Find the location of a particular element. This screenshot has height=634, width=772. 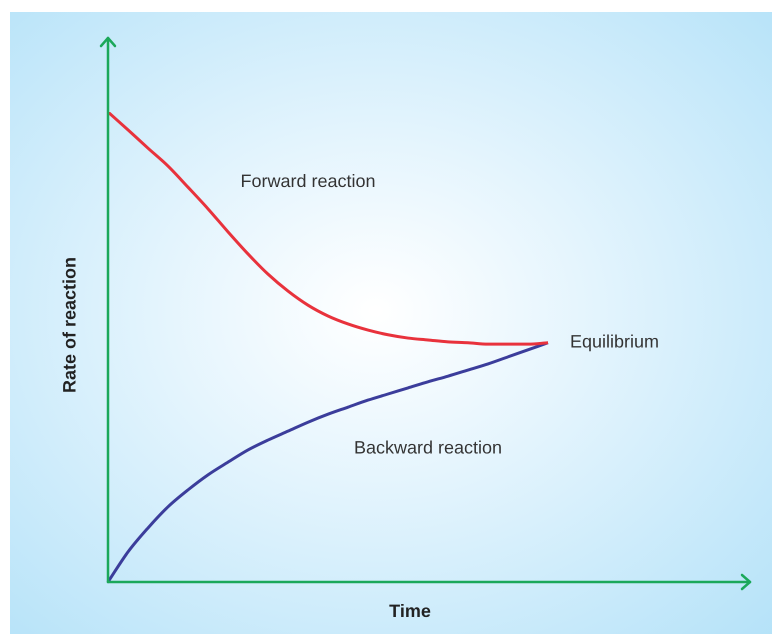

annotation: Equilibrium is located at coordinates (615, 342).